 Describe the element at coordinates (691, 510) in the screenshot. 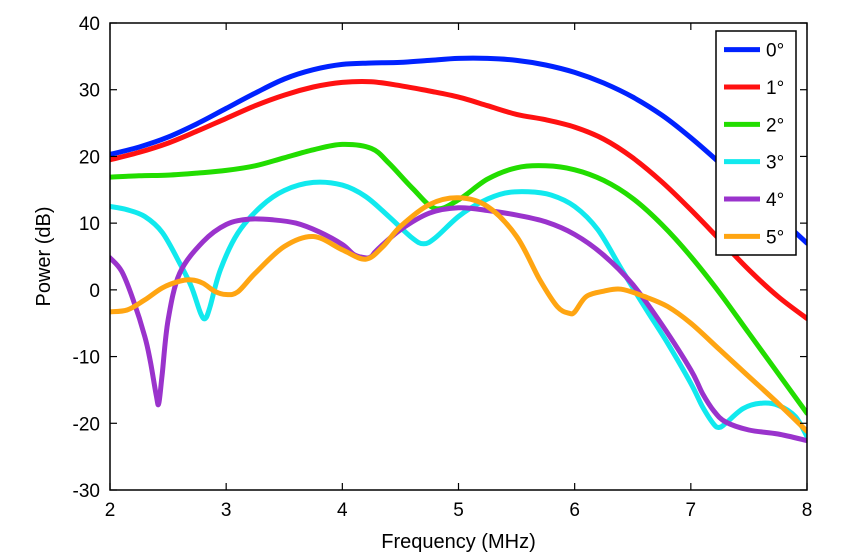

I see `x-tick-label: 7` at that location.